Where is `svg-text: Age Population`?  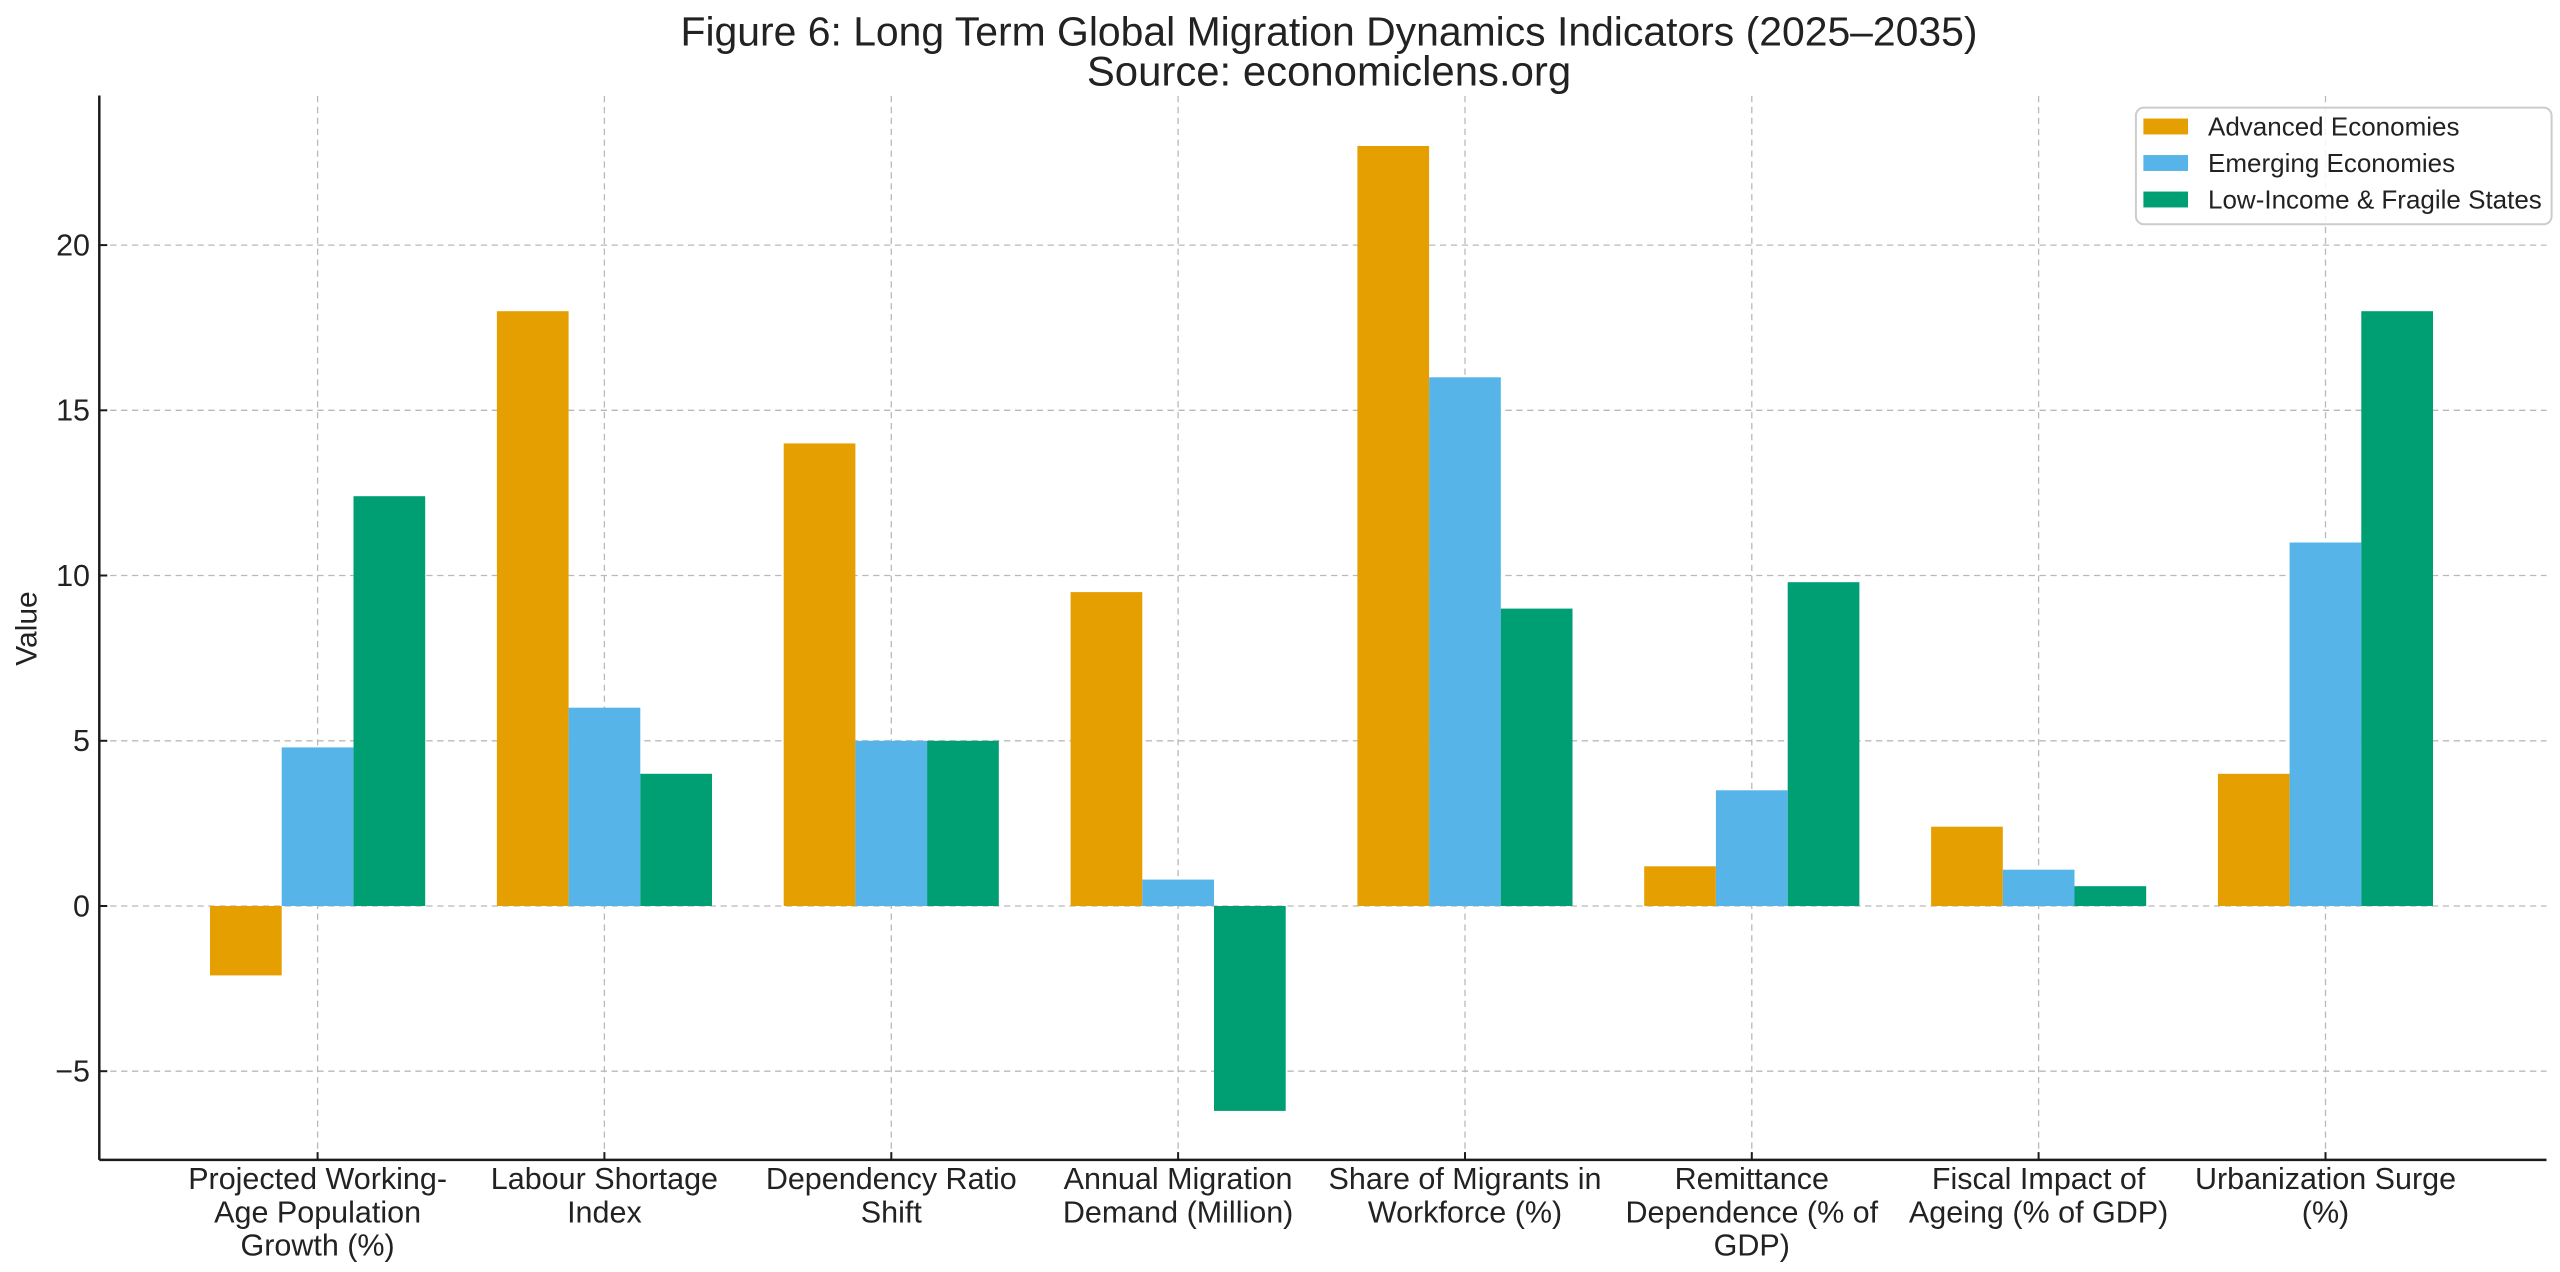
svg-text: Age Population is located at coordinates (317, 1212).